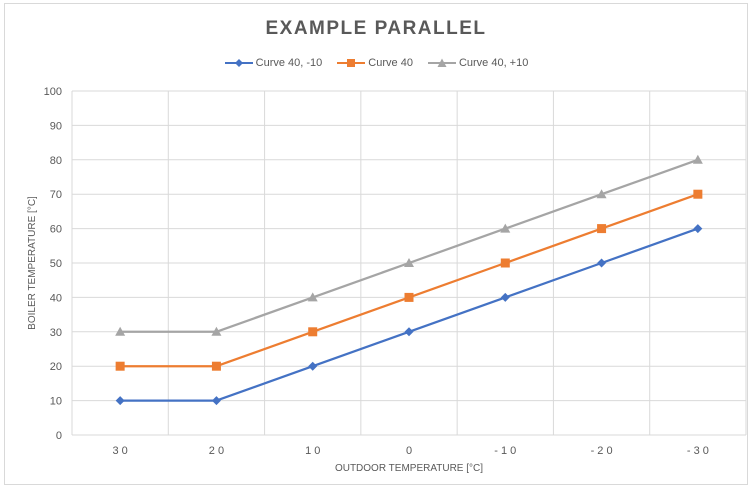 This screenshot has height=488, width=752. Describe the element at coordinates (238, 63) in the screenshot. I see `legend-marker-diamond` at that location.